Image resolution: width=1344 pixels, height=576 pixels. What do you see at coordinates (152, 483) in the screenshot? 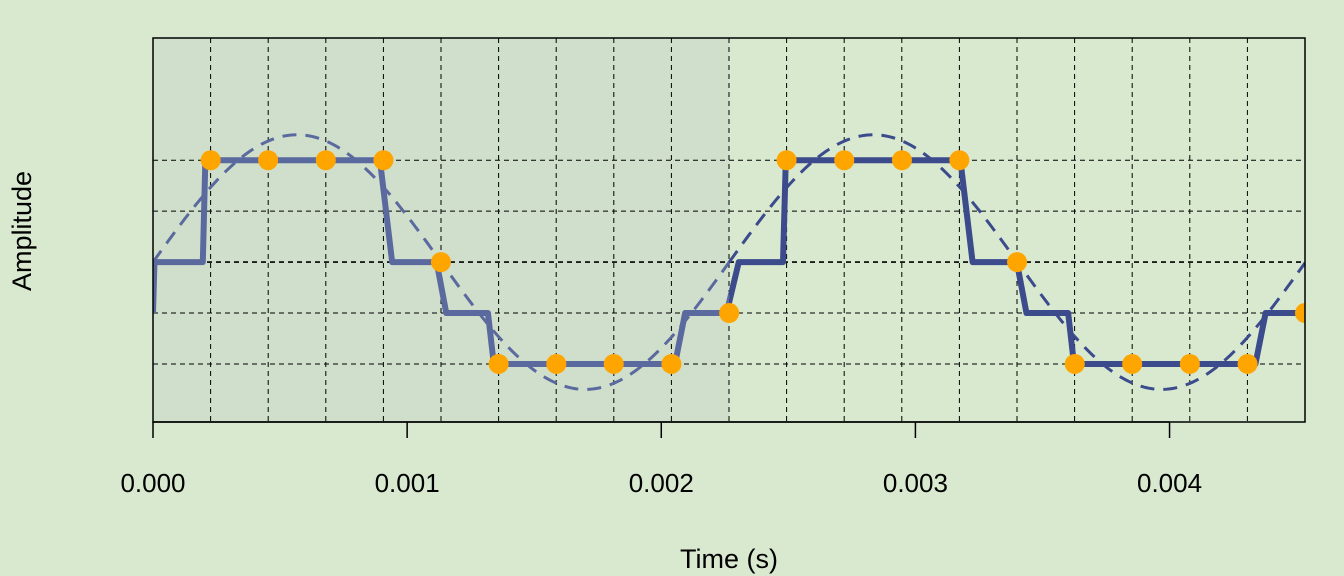
I see `x-tick-label: 0.000` at bounding box center [152, 483].